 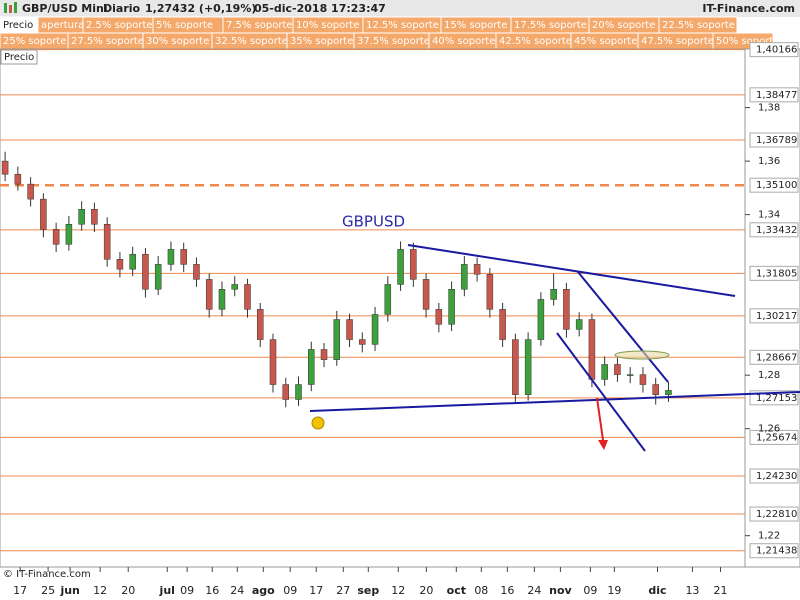 I want to click on tab-label: 10% soporte, so click(x=327, y=25).